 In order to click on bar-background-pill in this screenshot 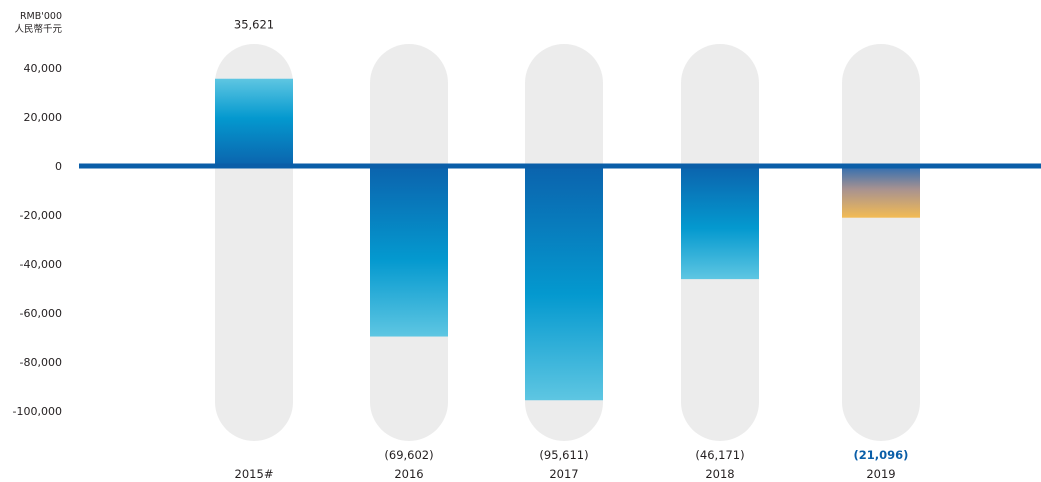, I will do `click(881, 242)`.